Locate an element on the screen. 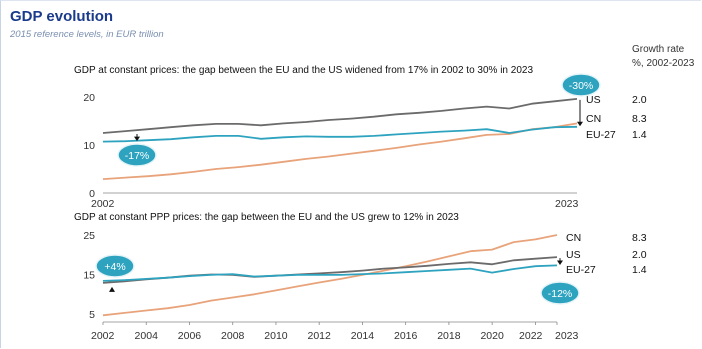 The image size is (702, 349). y-tick-label: 5 is located at coordinates (92, 315).